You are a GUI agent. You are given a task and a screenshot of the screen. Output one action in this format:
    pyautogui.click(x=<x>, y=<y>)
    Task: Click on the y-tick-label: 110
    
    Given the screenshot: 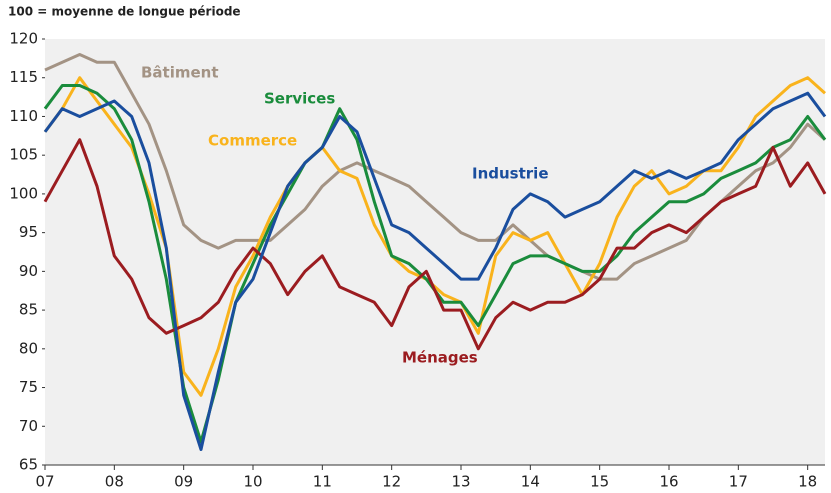 What is the action you would take?
    pyautogui.click(x=23, y=116)
    